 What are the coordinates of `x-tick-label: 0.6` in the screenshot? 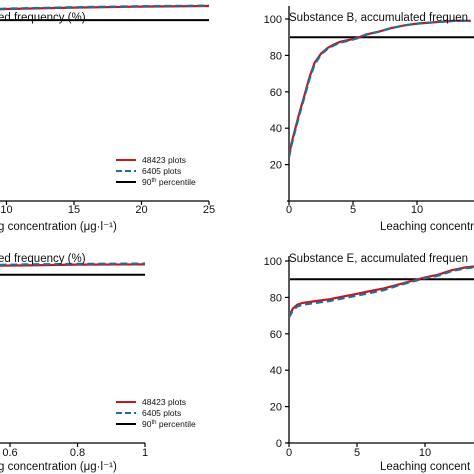 It's located at (9, 453).